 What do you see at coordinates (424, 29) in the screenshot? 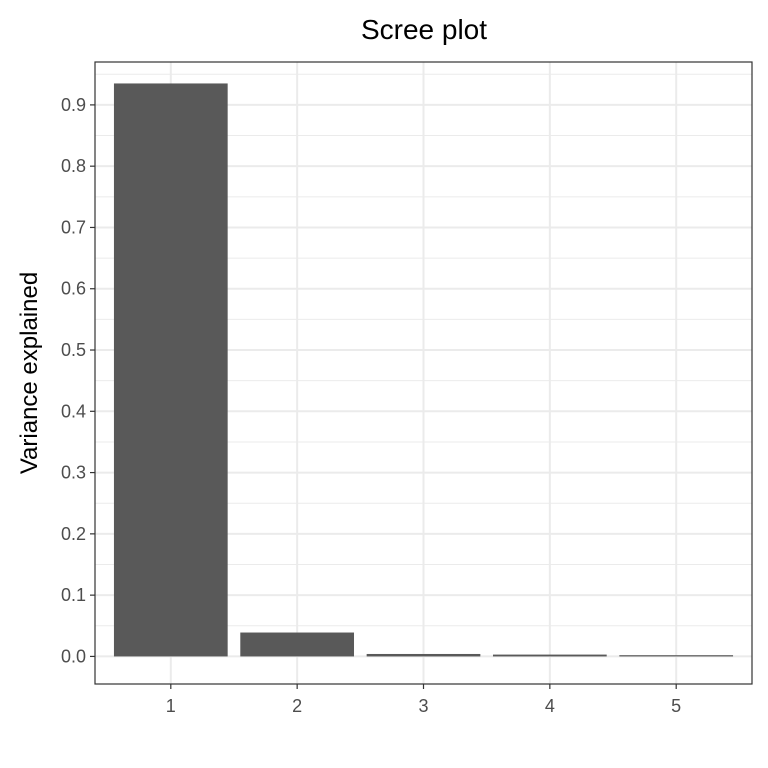
I see `chart-title: Scree plot` at bounding box center [424, 29].